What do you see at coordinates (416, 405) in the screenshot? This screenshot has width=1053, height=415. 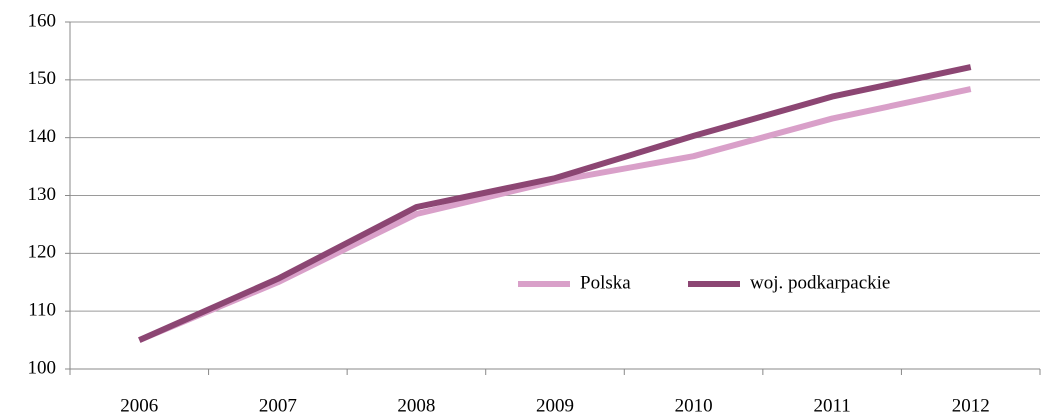 I see `x-tick-label: 2008` at bounding box center [416, 405].